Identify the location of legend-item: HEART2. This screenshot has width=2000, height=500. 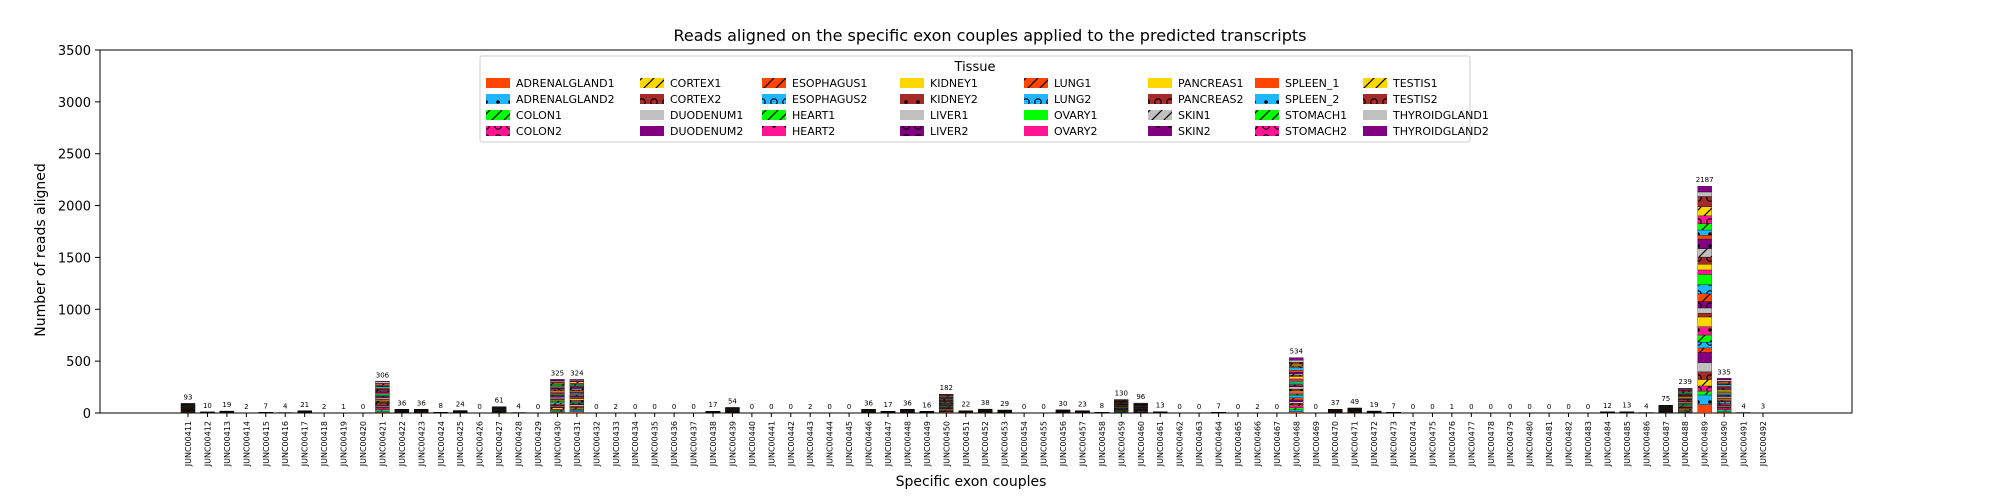
(798, 131).